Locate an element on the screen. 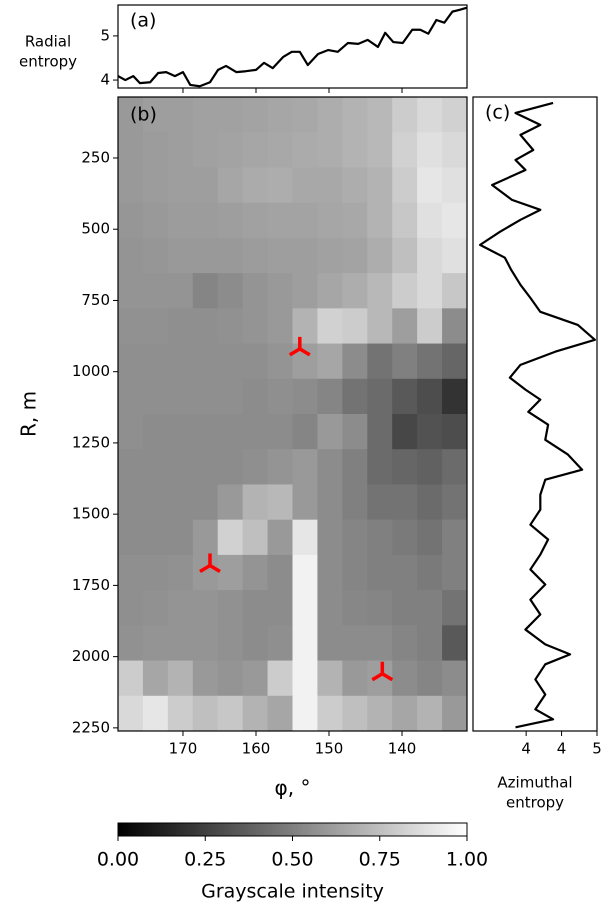 Image resolution: width=603 pixels, height=913 pixels. x-tick-label: 5 is located at coordinates (597, 749).